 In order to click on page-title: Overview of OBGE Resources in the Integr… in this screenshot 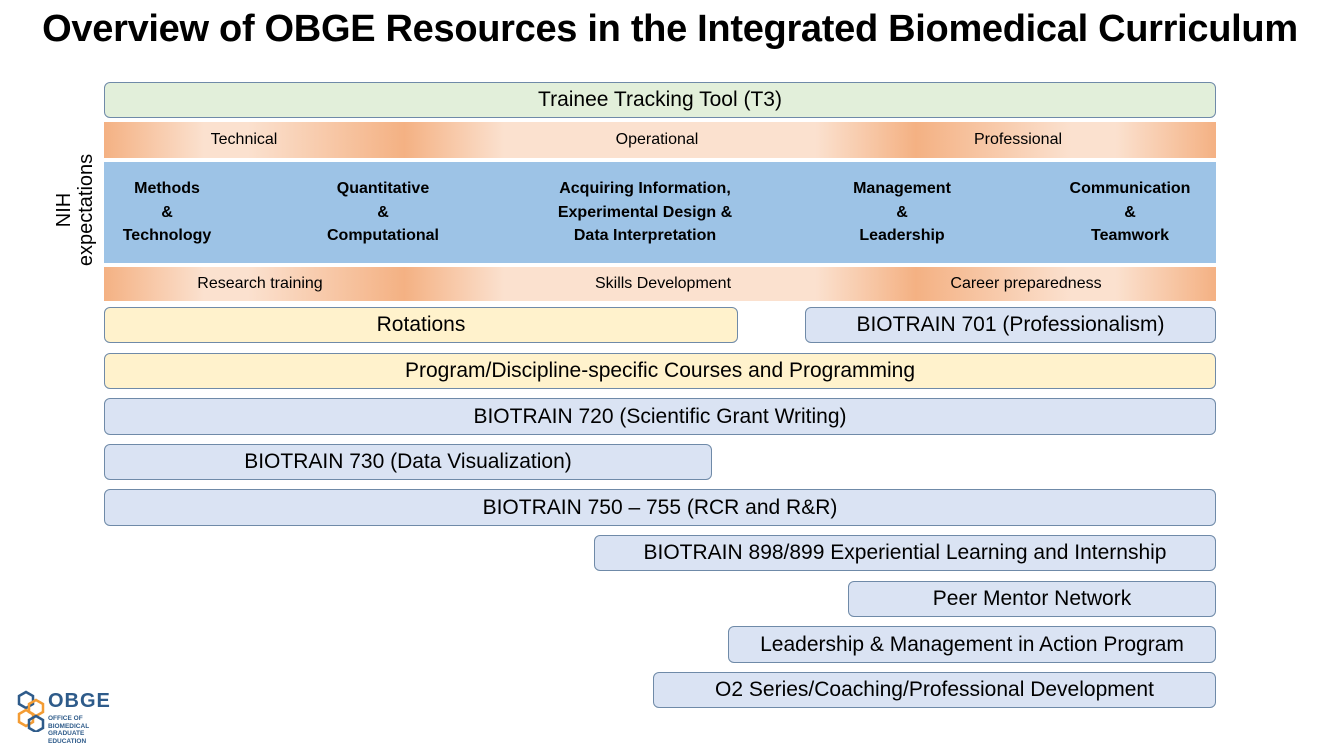, I will do `click(670, 29)`.